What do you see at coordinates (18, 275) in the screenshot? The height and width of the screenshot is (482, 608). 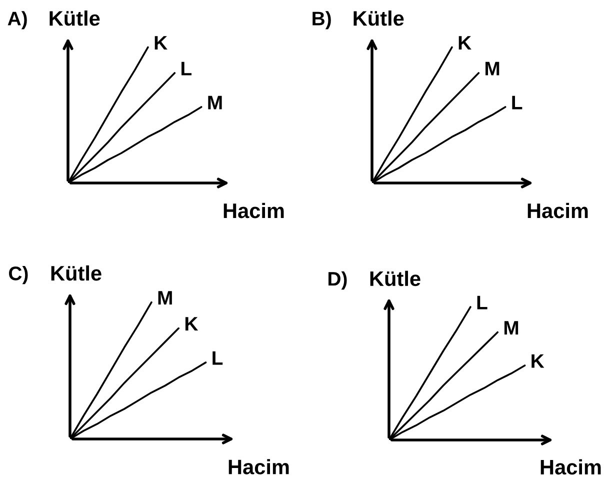 I see `chart-title: C)` at bounding box center [18, 275].